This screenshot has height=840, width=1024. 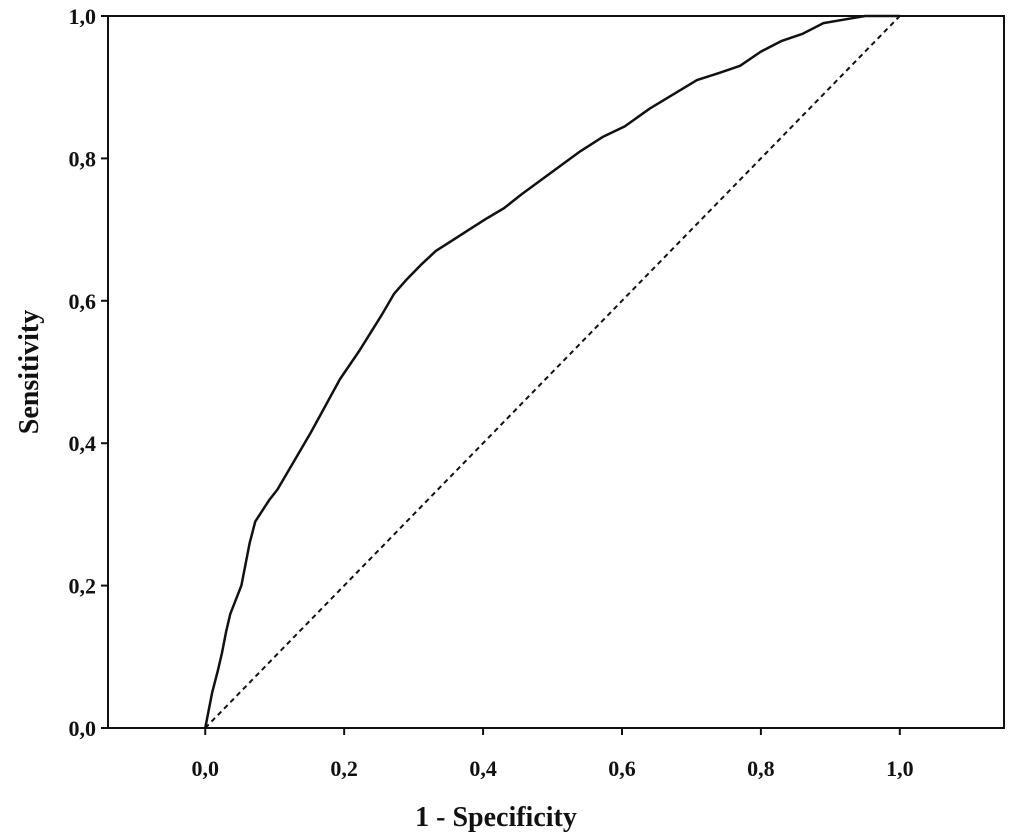 What do you see at coordinates (83, 301) in the screenshot?
I see `y-tick-label: 0,6` at bounding box center [83, 301].